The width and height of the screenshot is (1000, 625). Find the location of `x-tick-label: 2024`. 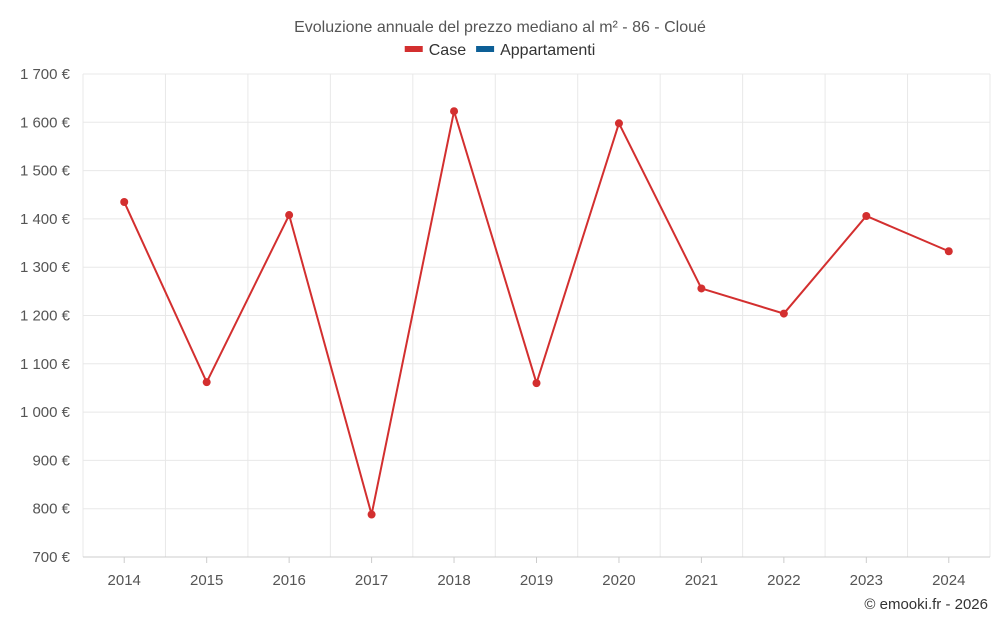

x-tick-label: 2024 is located at coordinates (948, 580).